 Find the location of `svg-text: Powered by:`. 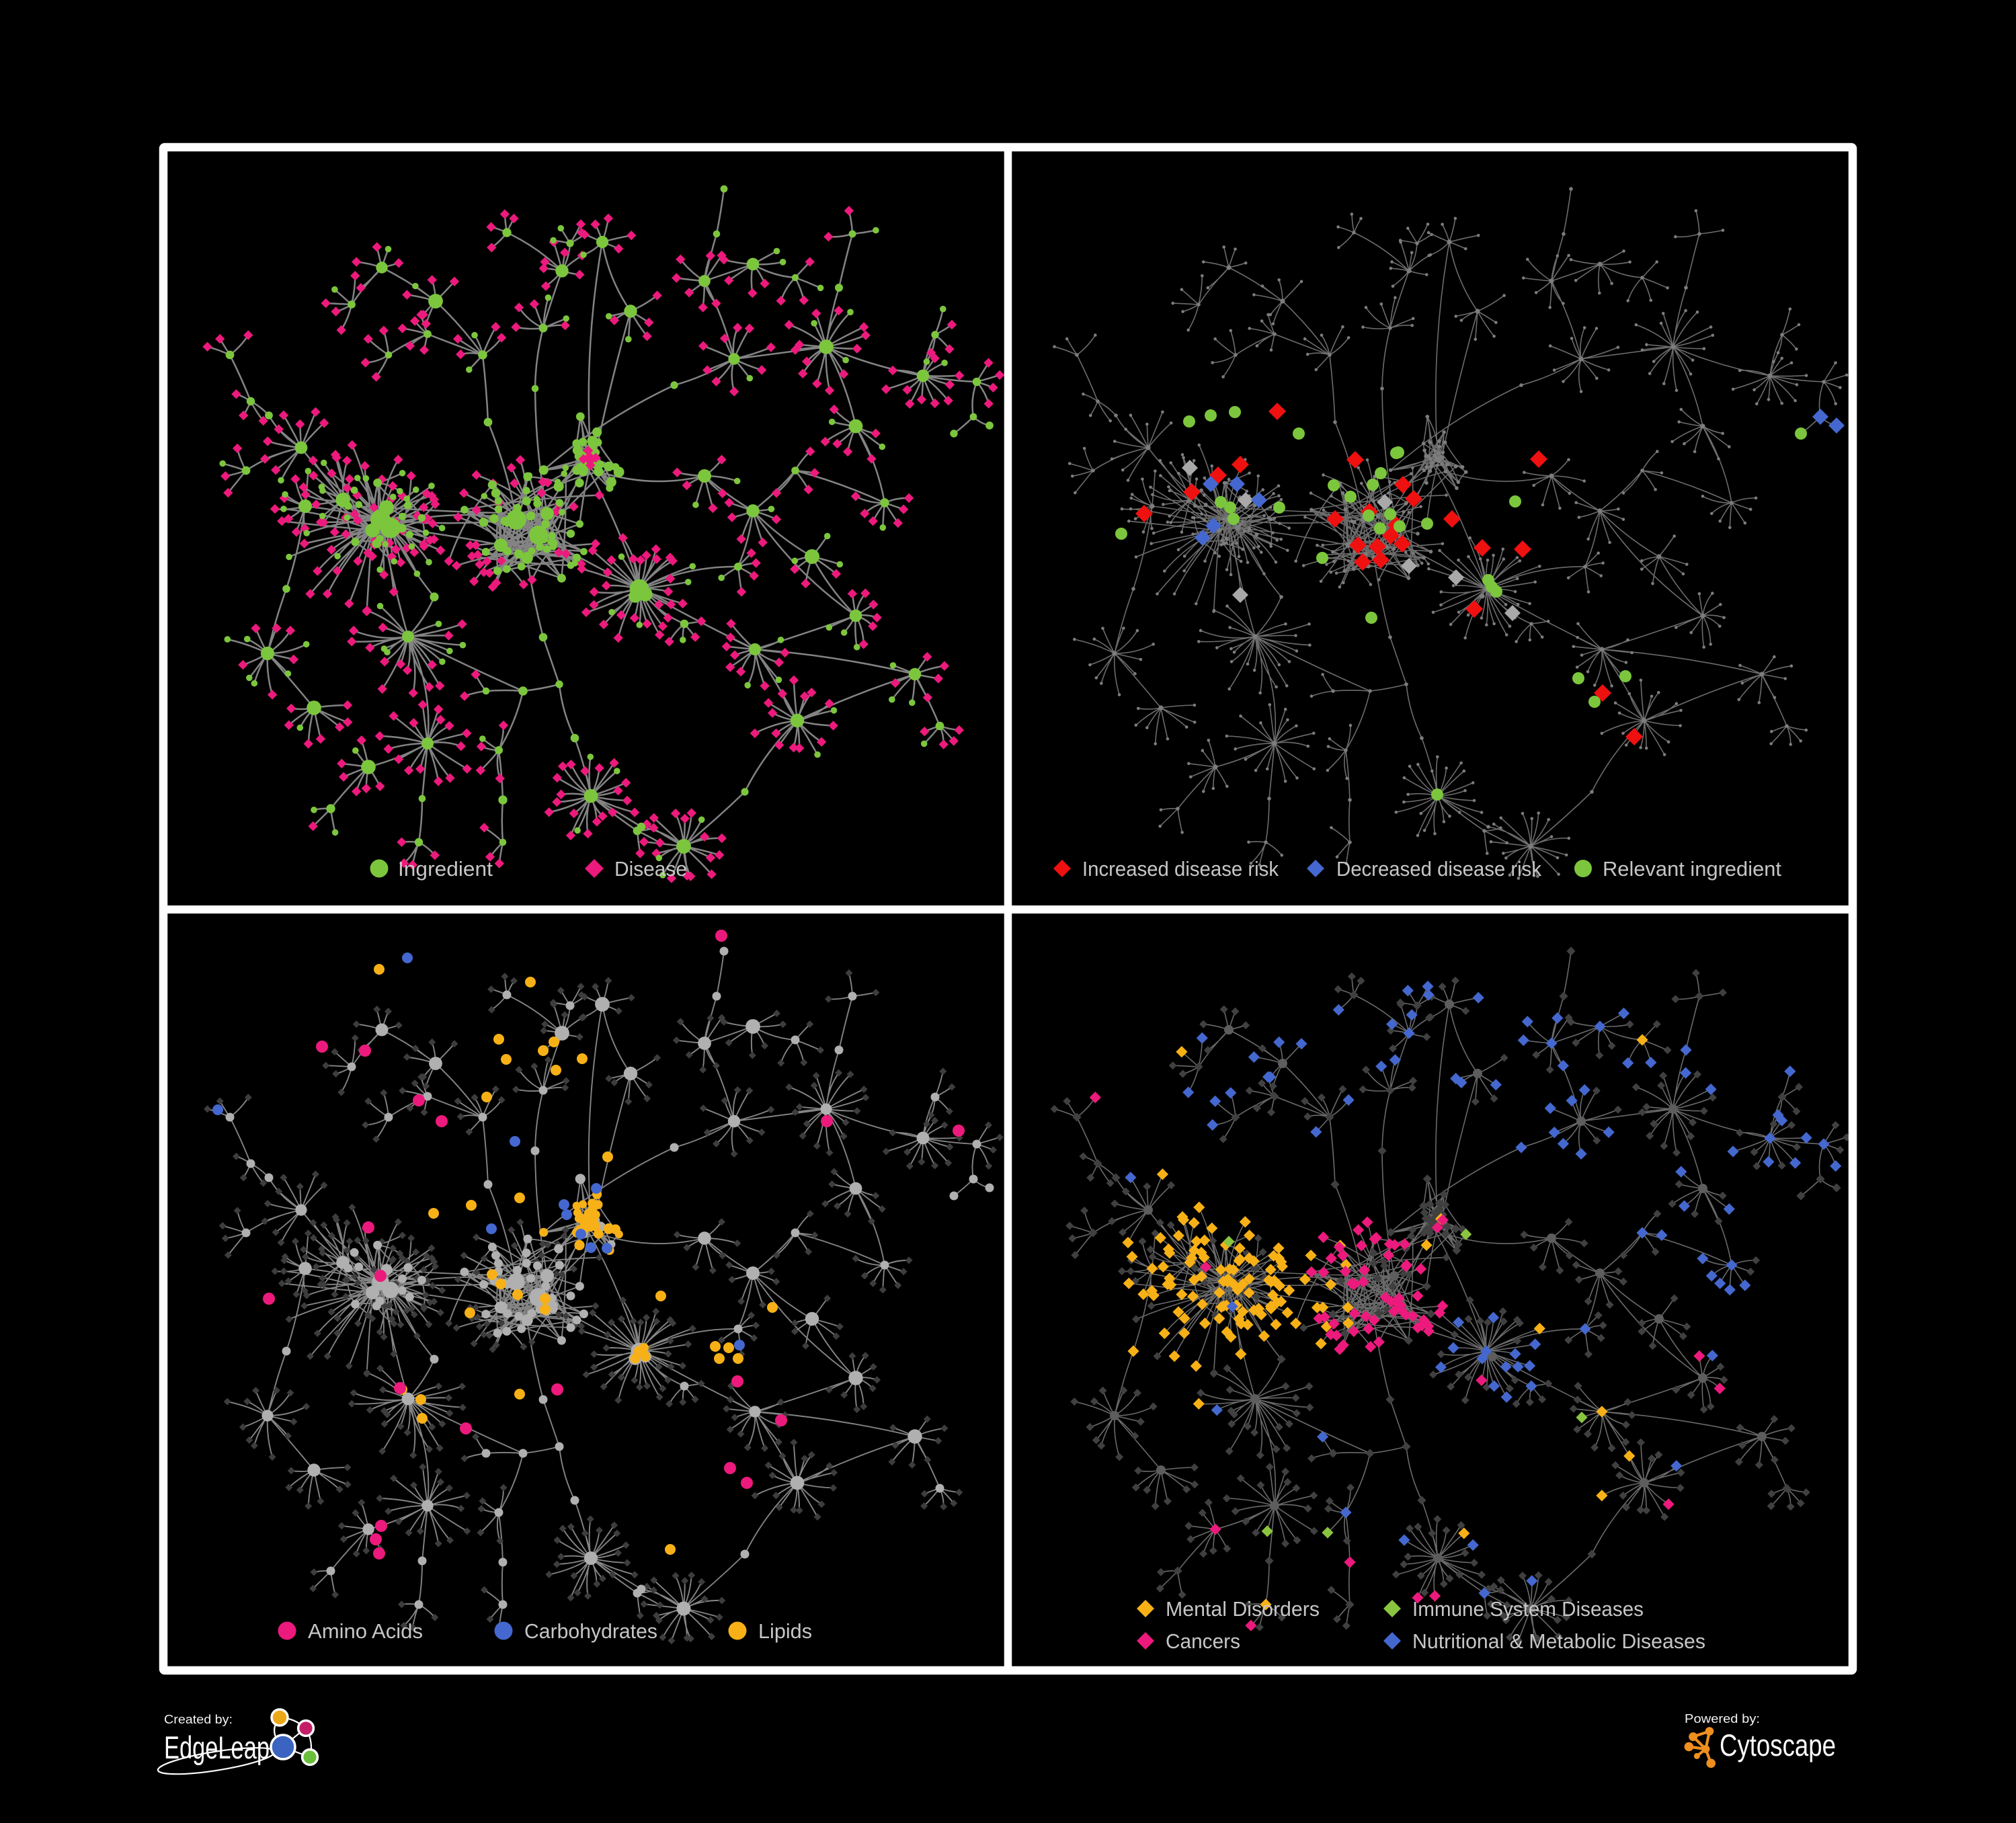

svg-text: Powered by: is located at coordinates (1722, 1719).